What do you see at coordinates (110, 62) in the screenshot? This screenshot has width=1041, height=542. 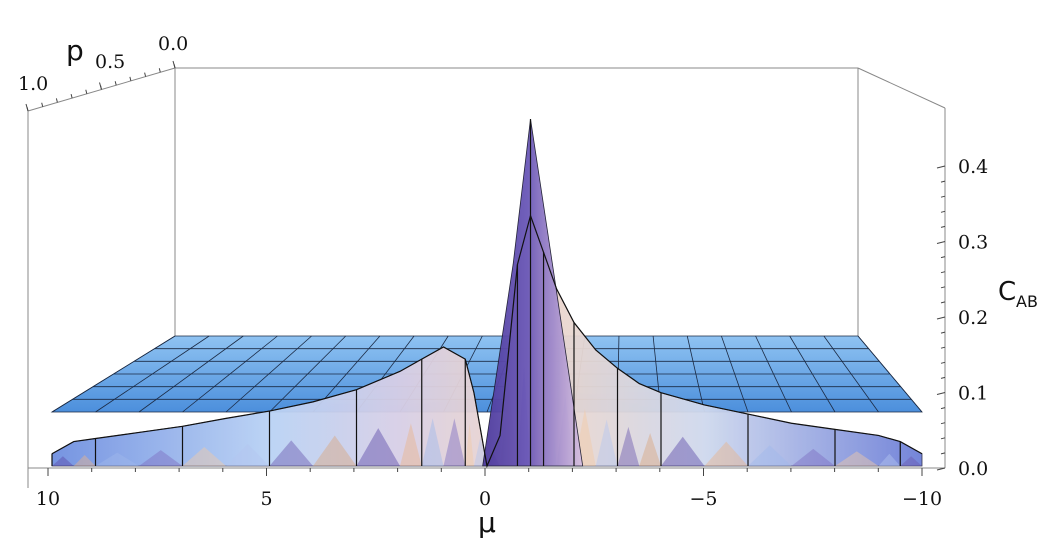 I see `p-tick-label: 0.5` at bounding box center [110, 62].